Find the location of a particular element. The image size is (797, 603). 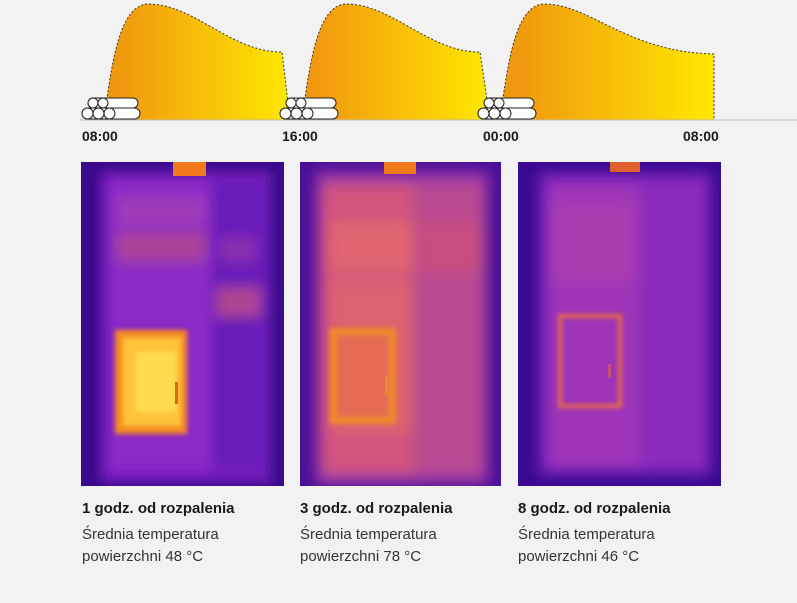

panel-1-title: 1 godz. od rozpalenia is located at coordinates (158, 508).